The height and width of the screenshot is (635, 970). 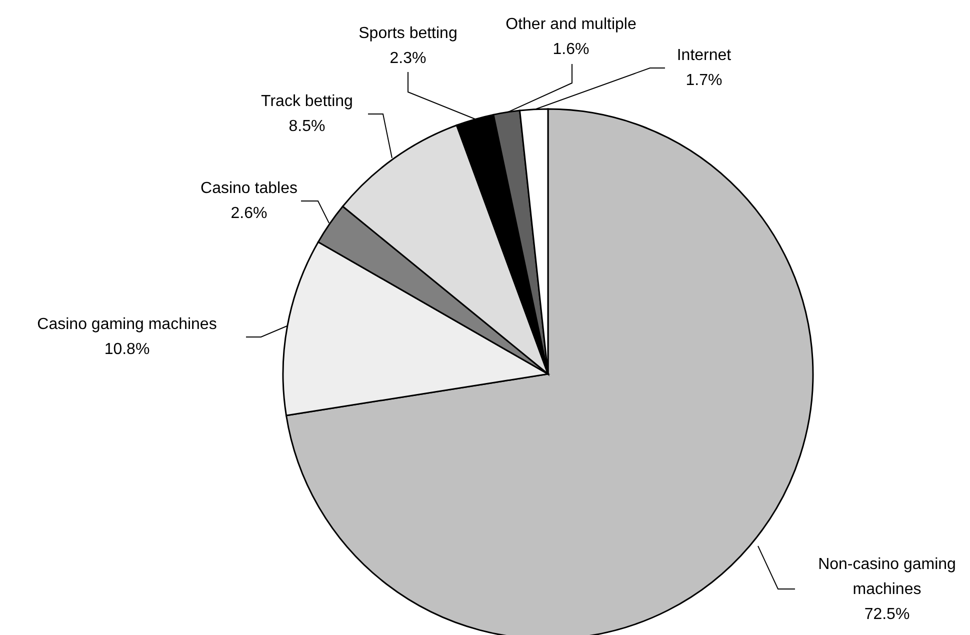 I want to click on slice-label: Sports betting, so click(x=408, y=33).